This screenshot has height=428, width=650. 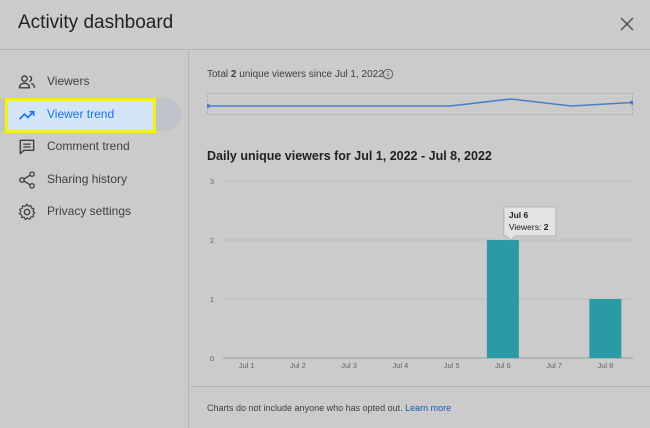 I want to click on tooltip-date: Jul 6, so click(x=519, y=215).